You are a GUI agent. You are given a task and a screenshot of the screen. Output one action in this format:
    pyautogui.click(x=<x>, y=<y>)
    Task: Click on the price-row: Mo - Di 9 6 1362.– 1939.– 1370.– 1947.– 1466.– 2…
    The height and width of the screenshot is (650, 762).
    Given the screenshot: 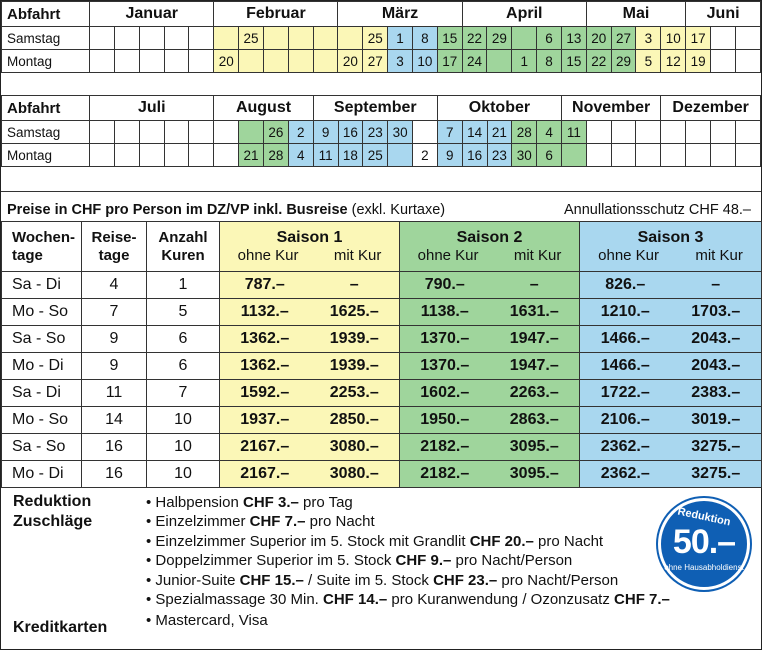 What is the action you would take?
    pyautogui.click(x=381, y=366)
    